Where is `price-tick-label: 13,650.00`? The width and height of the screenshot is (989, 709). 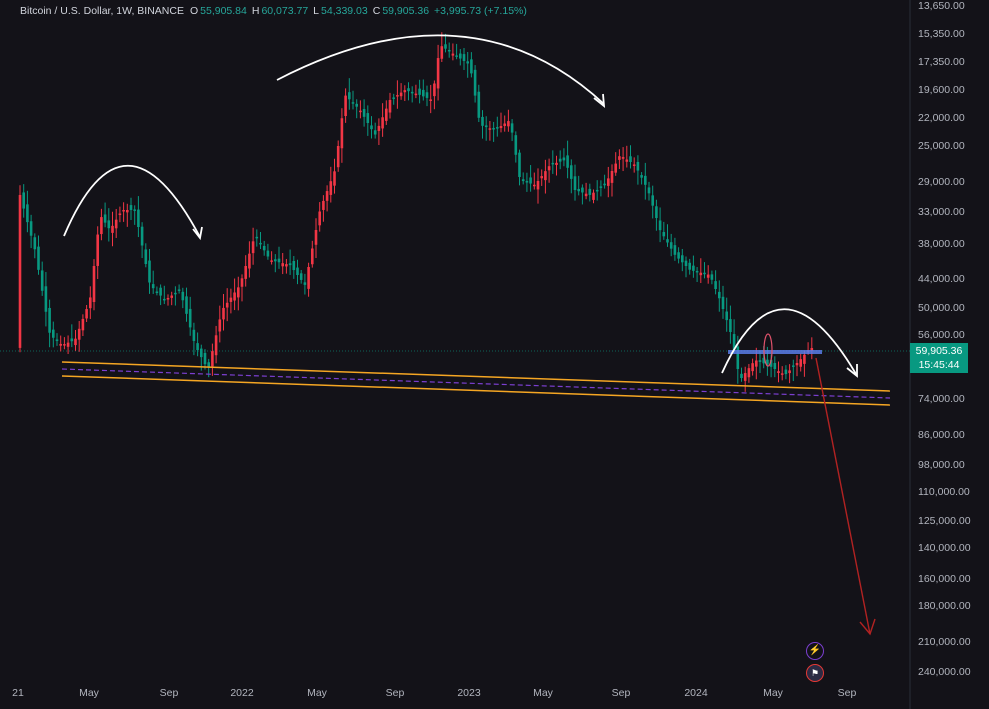
price-tick-label: 13,650.00 is located at coordinates (941, 6).